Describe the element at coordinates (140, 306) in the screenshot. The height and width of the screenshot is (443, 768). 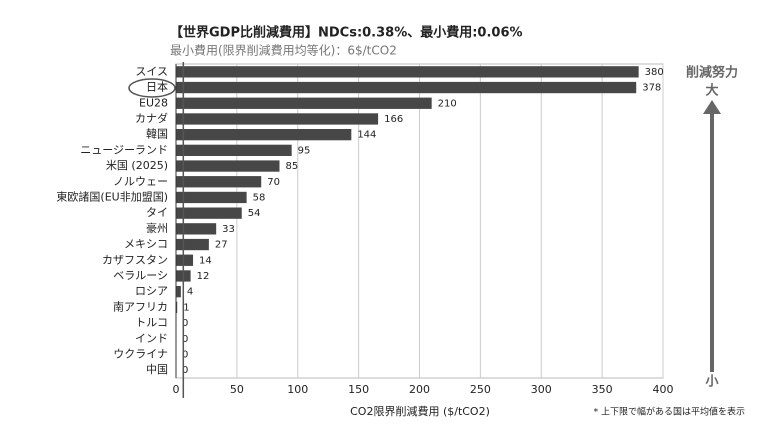
I see `y-tick-label: 南アフリカ` at that location.